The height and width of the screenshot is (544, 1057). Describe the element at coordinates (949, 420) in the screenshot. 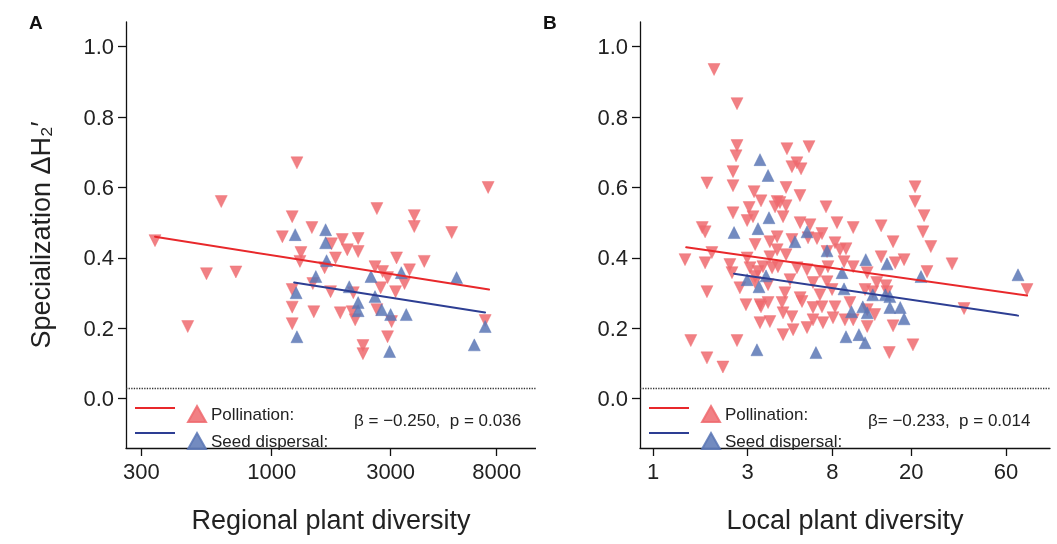

I see `annotation: β= −0.233, p = 0.014` at that location.